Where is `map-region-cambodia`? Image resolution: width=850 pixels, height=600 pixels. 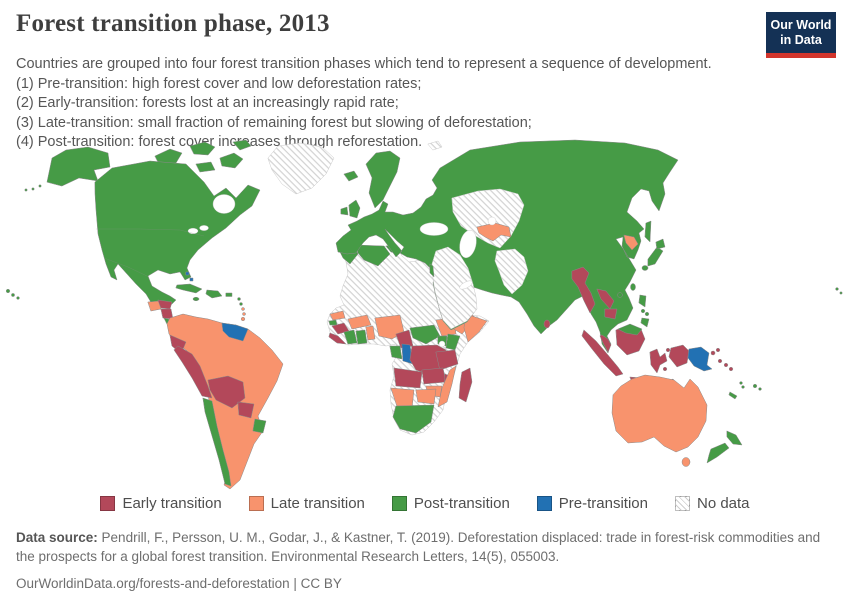 map-region-cambodia is located at coordinates (611, 314).